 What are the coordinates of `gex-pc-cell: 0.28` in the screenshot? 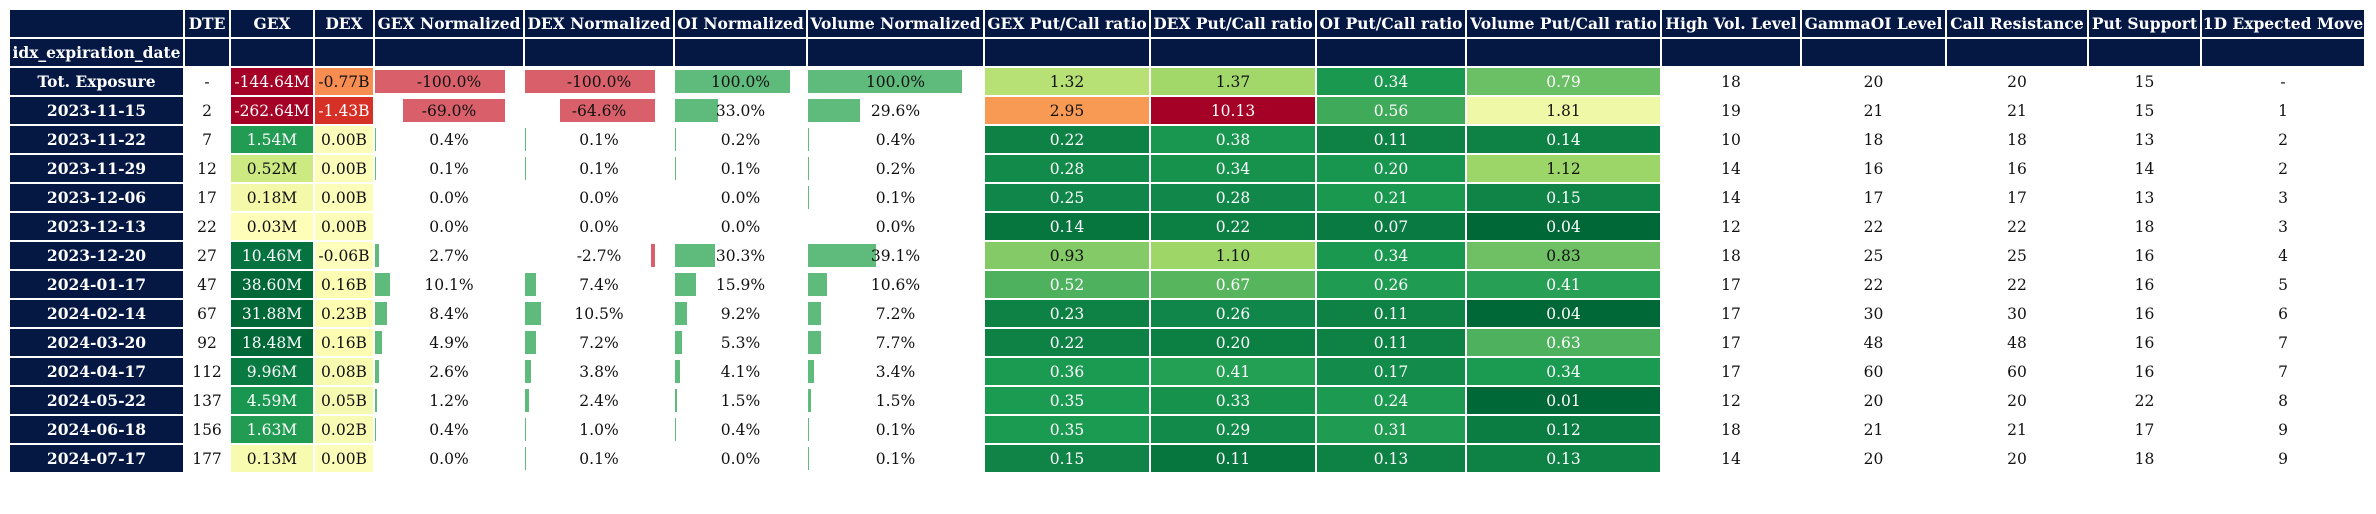 It's located at (1067, 168).